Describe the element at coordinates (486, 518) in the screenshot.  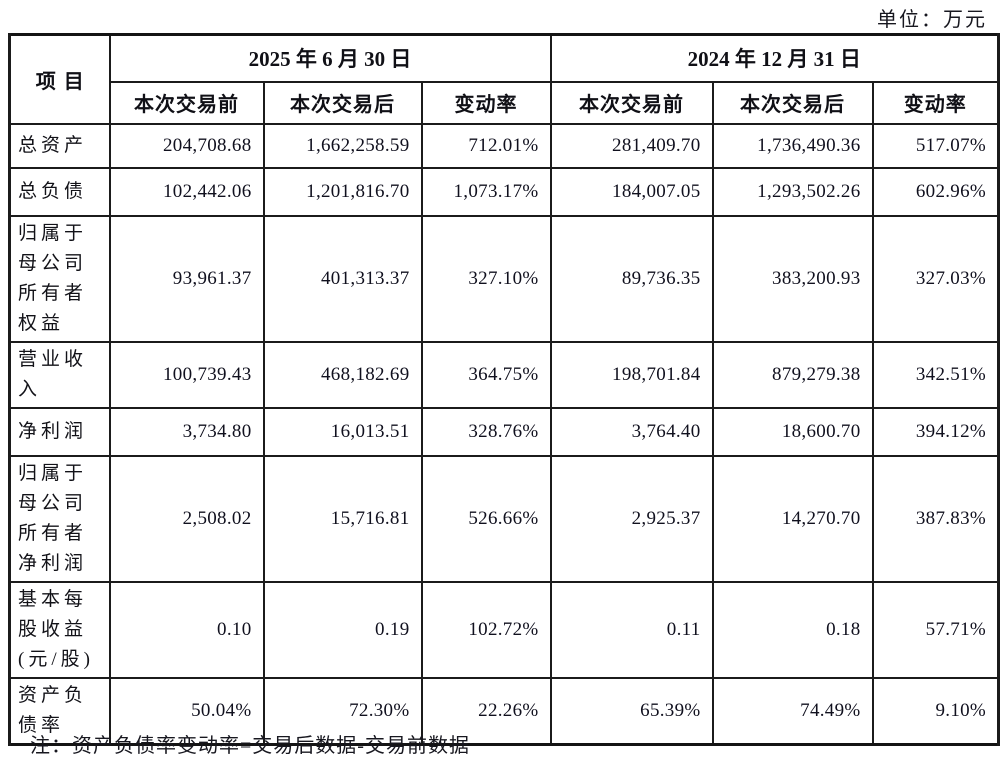
I see `cell-value: 526.66%` at that location.